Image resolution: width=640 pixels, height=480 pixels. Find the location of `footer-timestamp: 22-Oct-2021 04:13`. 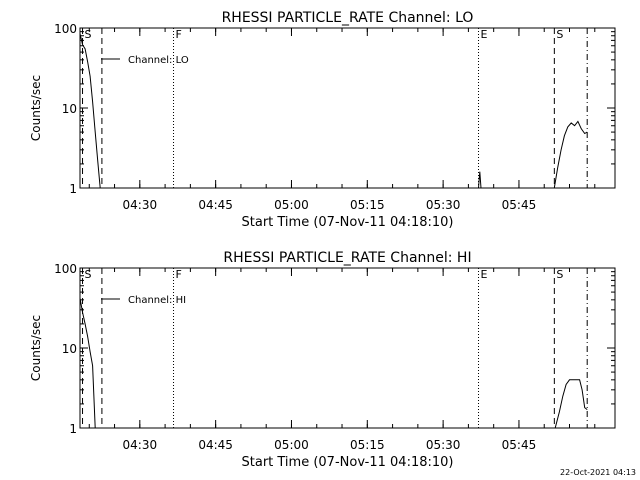

footer-timestamp: 22-Oct-2021 04:13 is located at coordinates (598, 472).